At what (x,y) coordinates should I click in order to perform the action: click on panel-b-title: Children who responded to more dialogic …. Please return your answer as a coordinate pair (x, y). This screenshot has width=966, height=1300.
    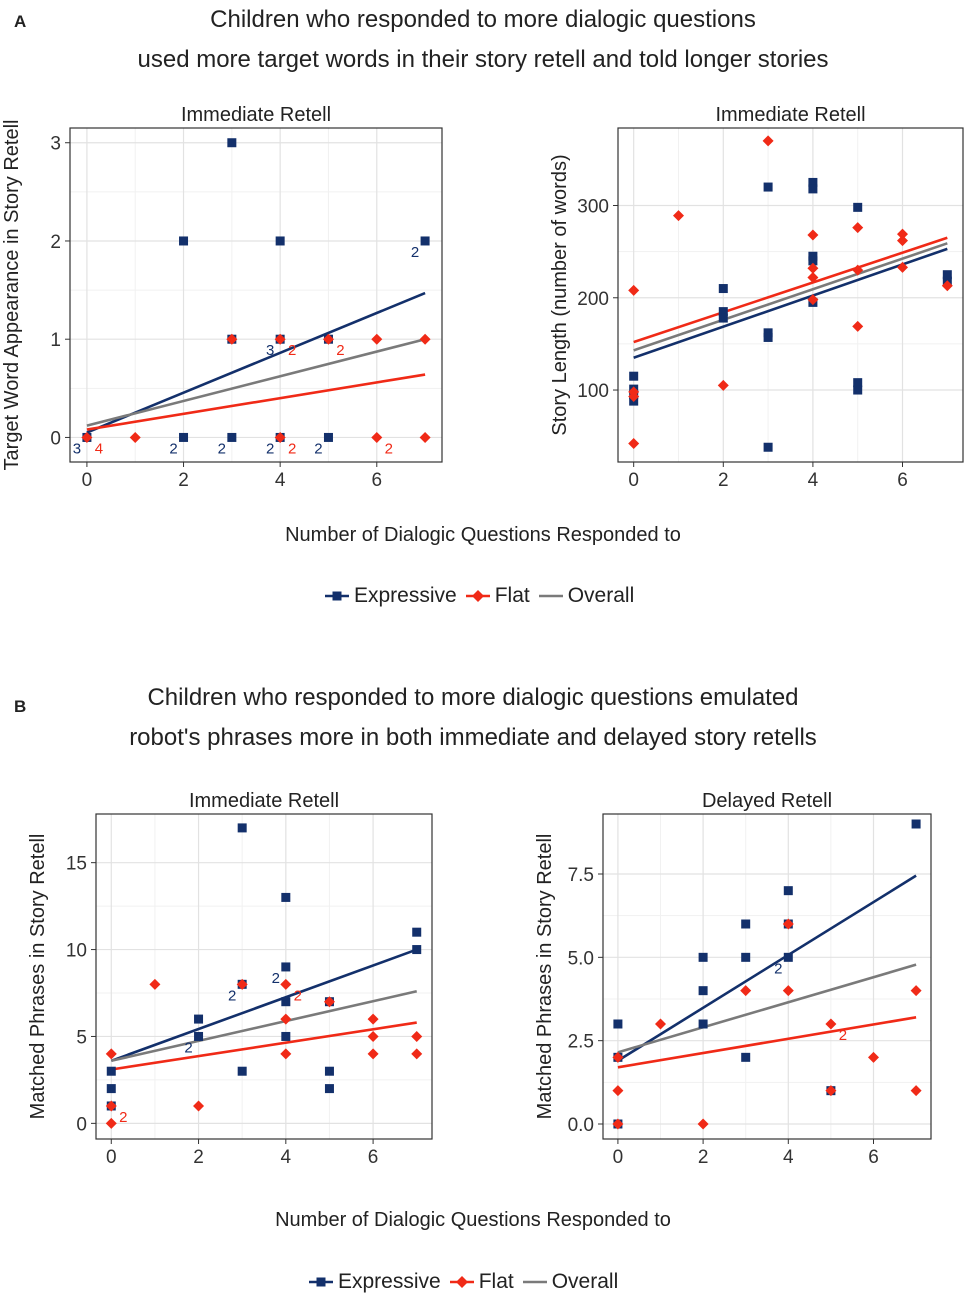
    Looking at the image, I should click on (473, 718).